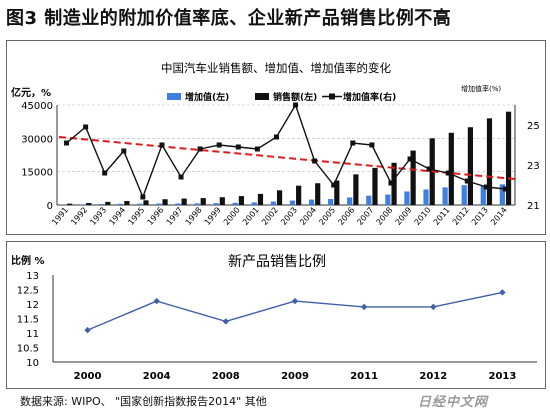 This screenshot has height=413, width=550. Describe the element at coordinates (117, 216) in the screenshot. I see `x-tick-label: 1994` at that location.